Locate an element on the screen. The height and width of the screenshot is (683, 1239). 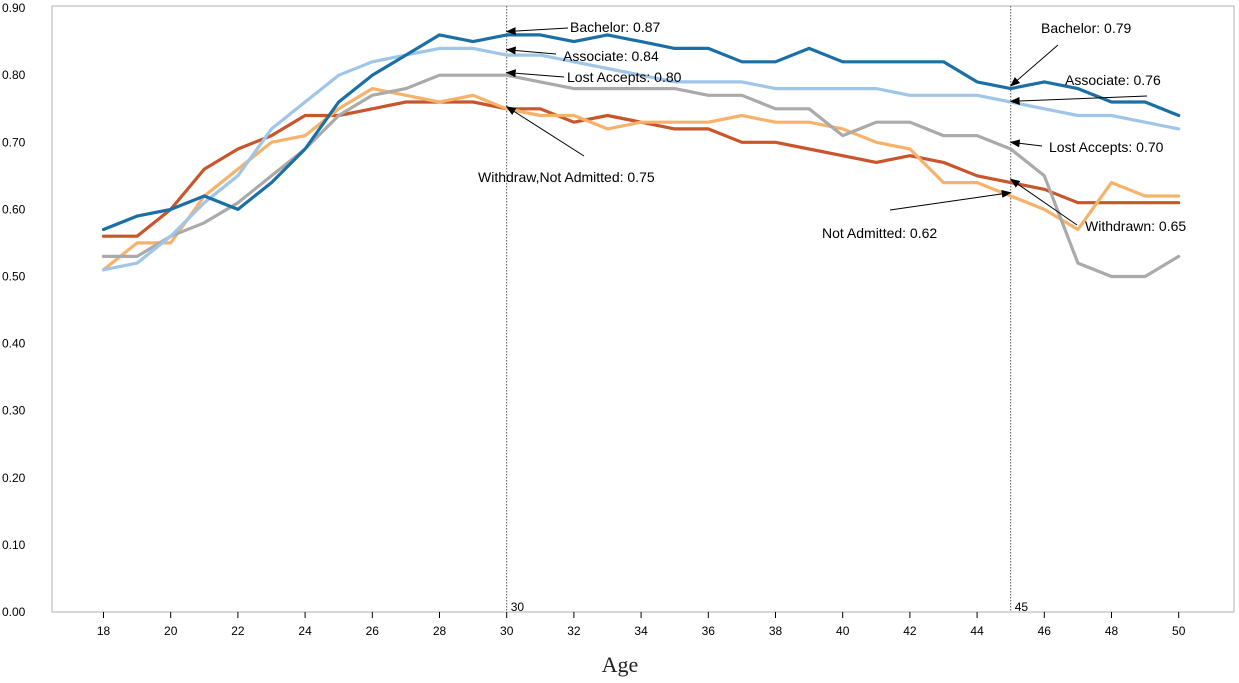
y-tick-label: 0.10 is located at coordinates (14, 545).